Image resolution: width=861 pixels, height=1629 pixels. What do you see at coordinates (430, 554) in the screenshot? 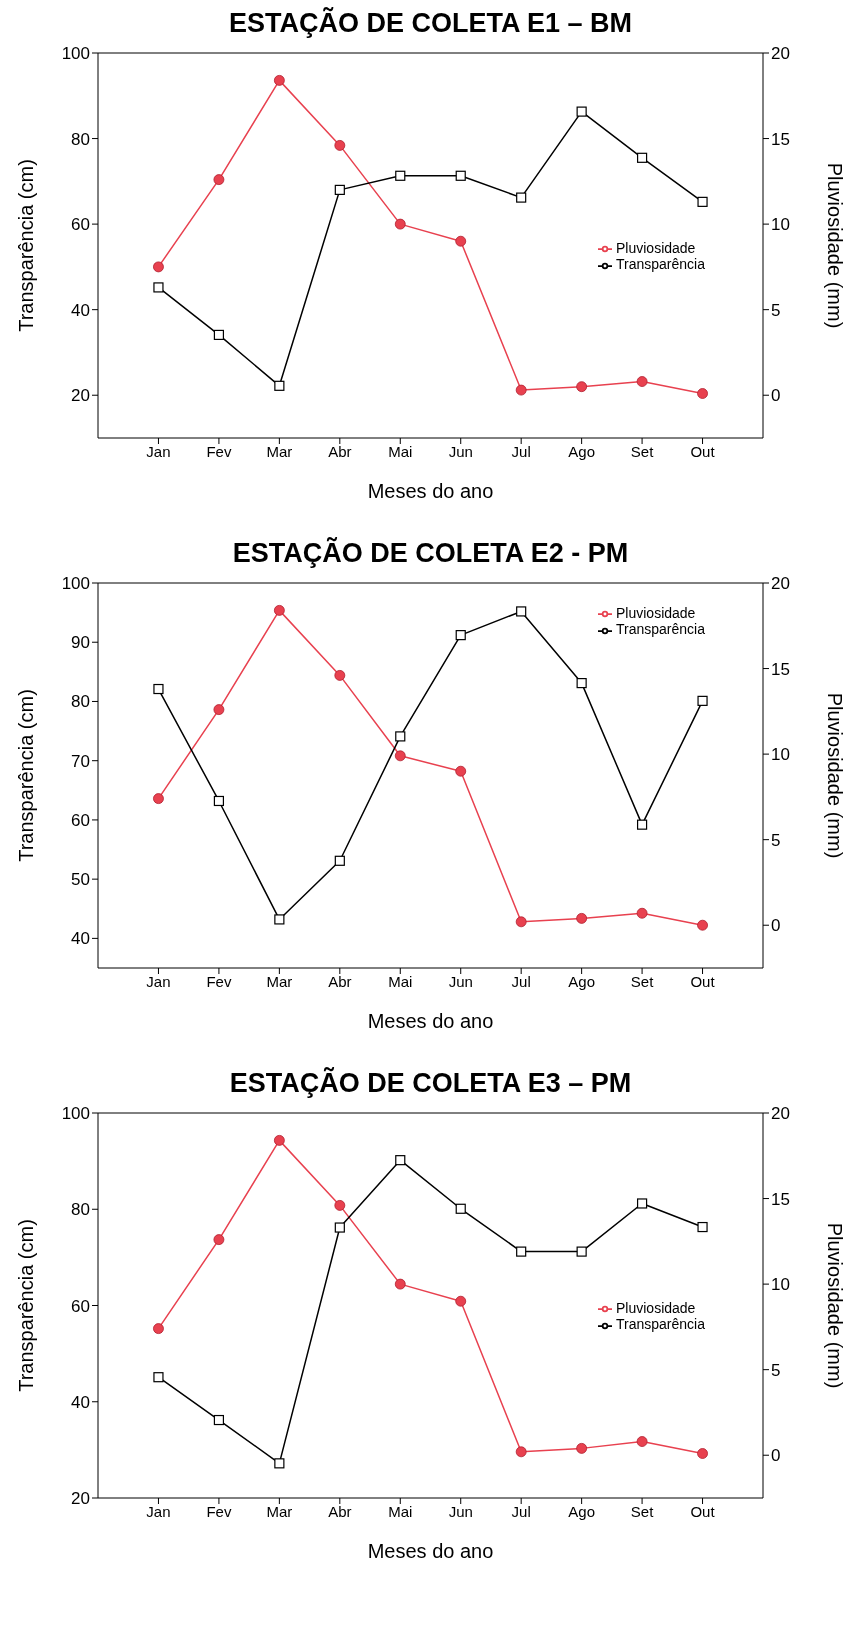
I see `chart-title: ESTAÇÃO DE COLETA E2 - PM` at bounding box center [430, 554].